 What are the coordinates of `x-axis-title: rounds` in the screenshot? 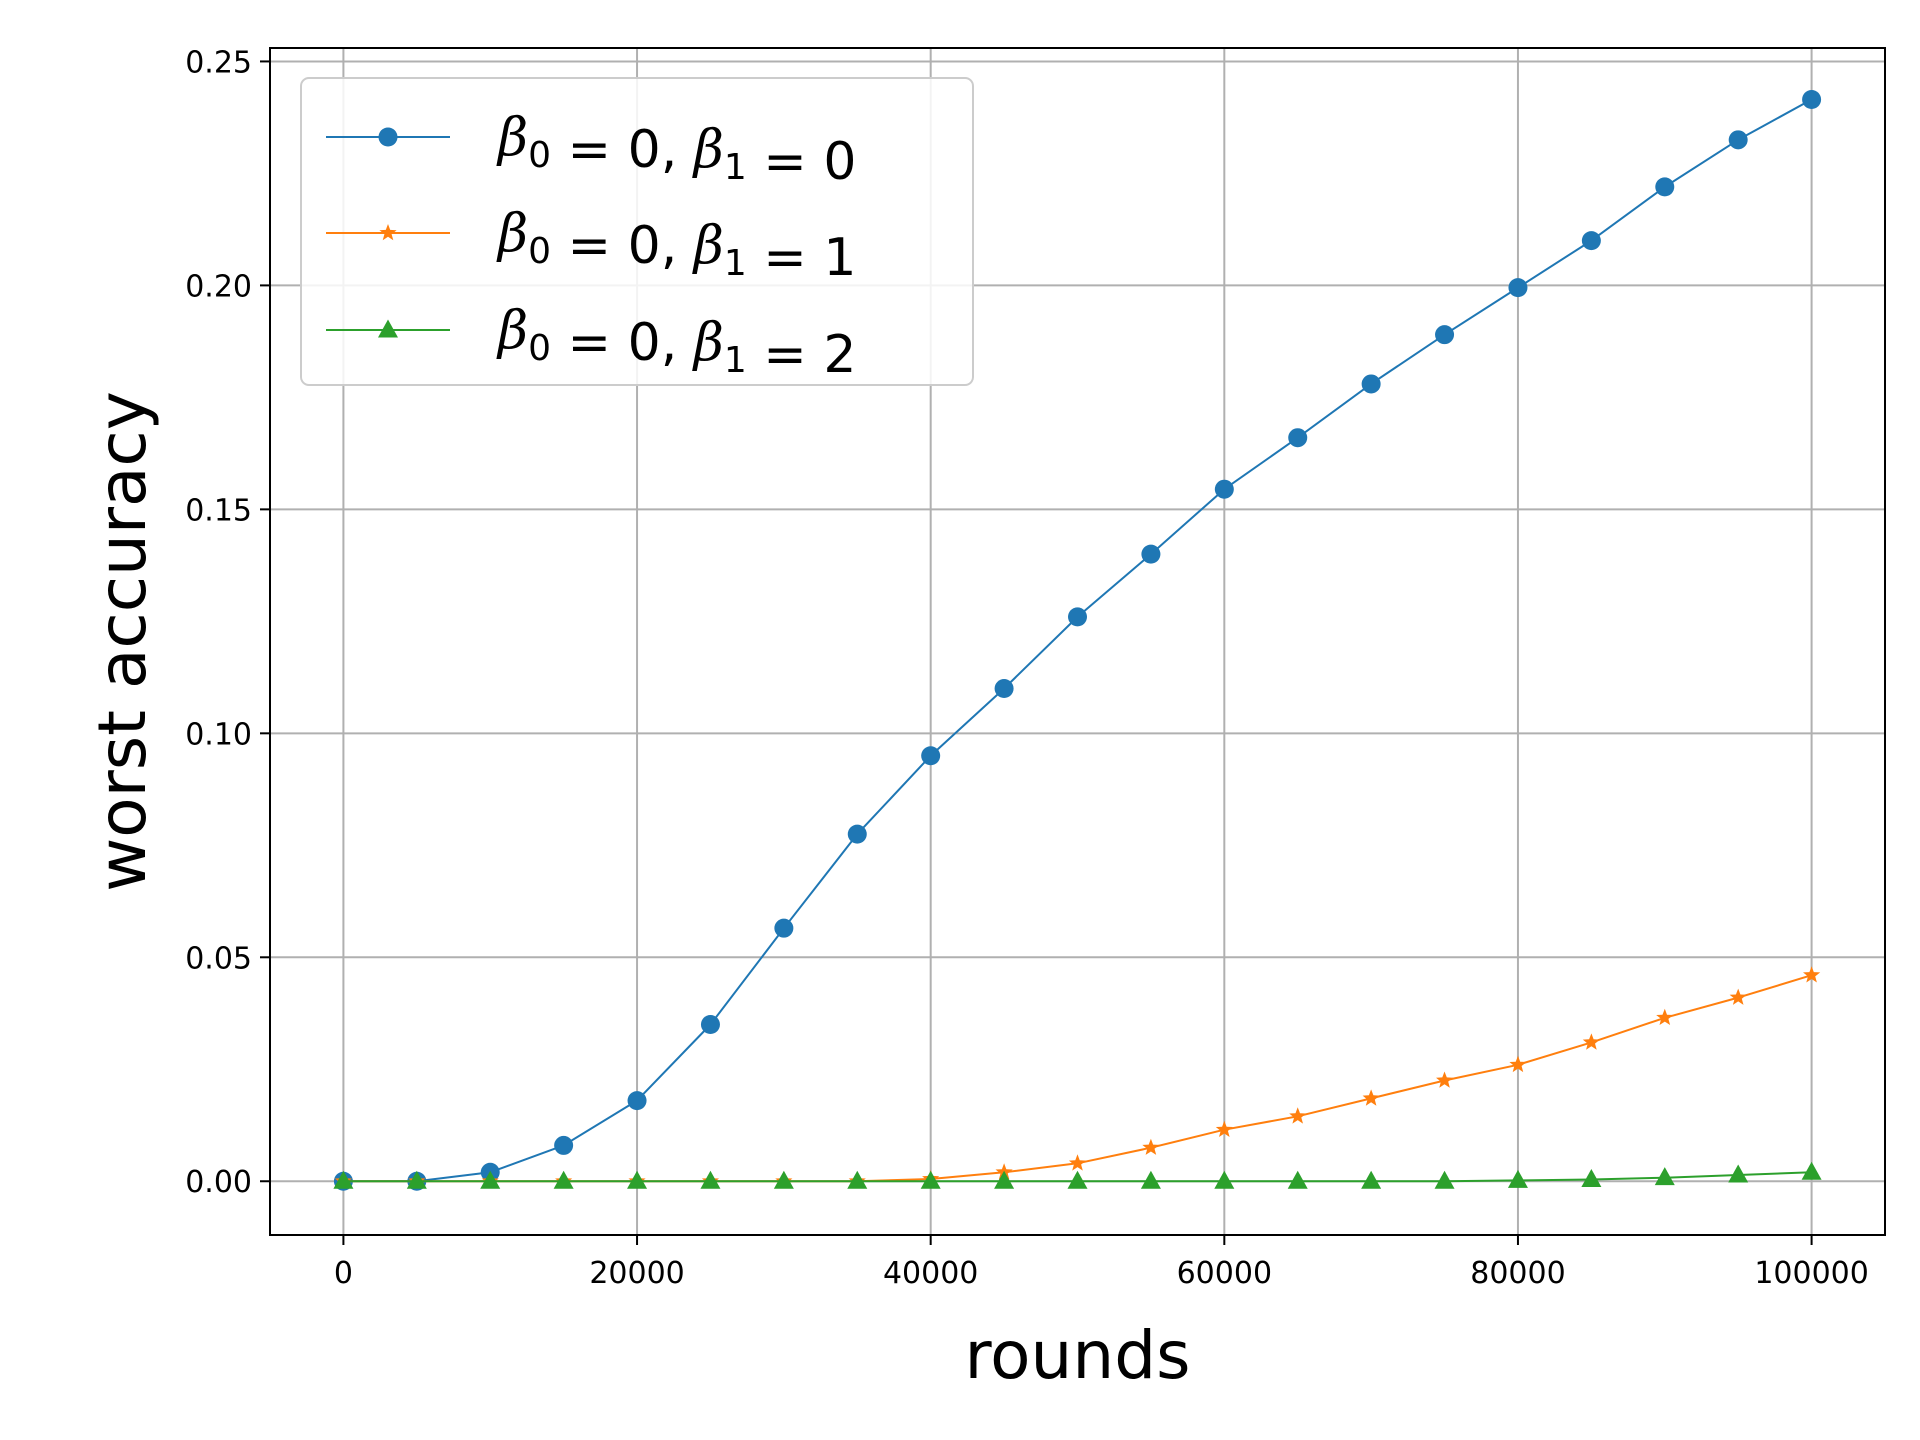 It's located at (1077, 1355).